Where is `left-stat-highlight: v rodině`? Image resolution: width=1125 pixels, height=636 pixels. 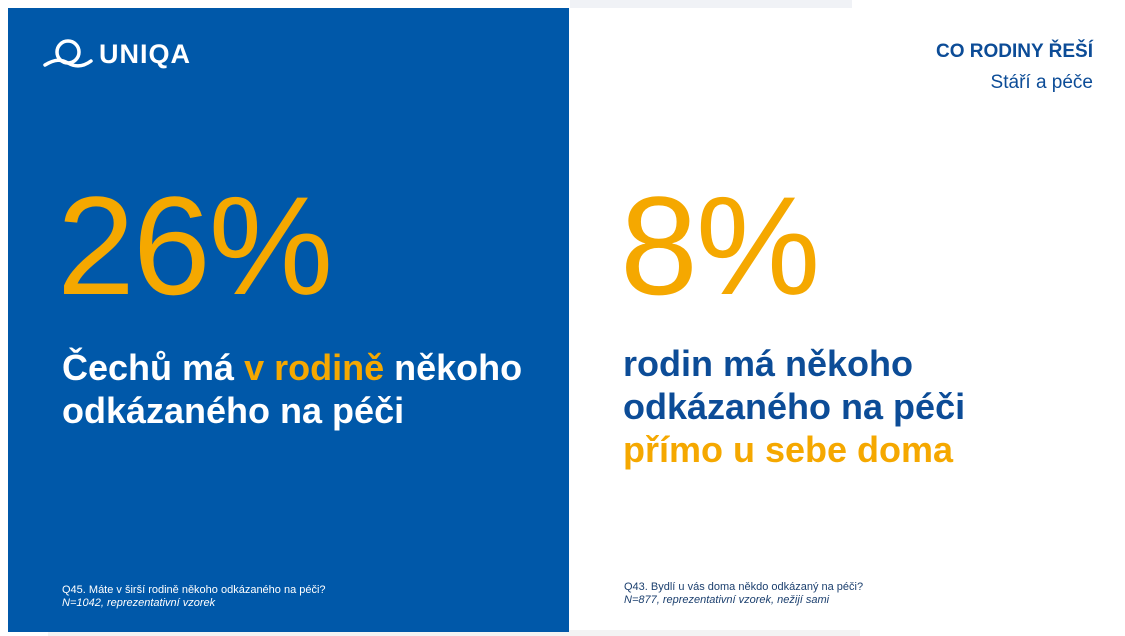
left-stat-highlight: v rodině is located at coordinates (314, 367).